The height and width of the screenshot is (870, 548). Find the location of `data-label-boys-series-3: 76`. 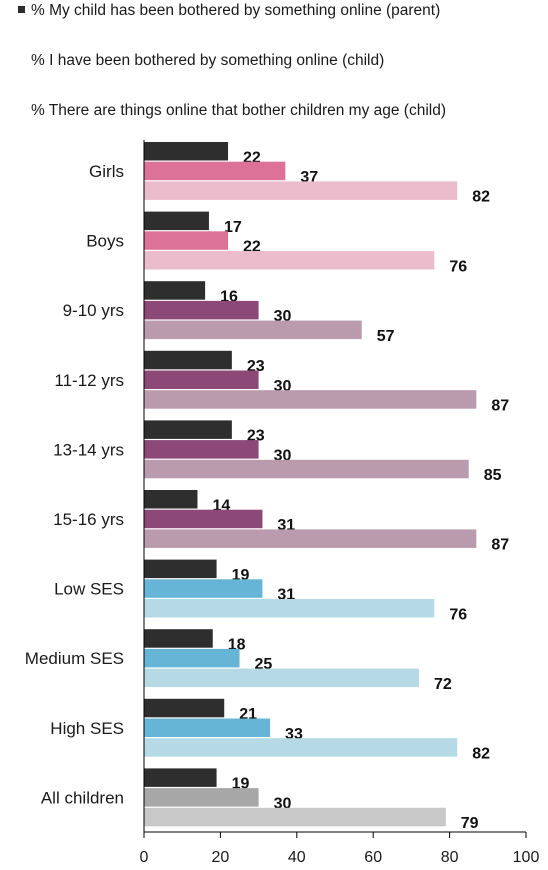

data-label-boys-series-3: 76 is located at coordinates (458, 266).